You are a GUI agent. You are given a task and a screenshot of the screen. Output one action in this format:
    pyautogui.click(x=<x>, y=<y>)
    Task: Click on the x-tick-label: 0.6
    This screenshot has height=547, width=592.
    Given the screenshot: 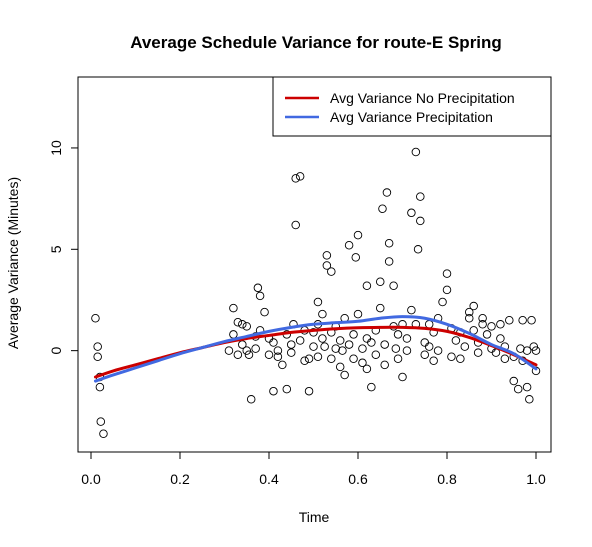 What is the action you would take?
    pyautogui.click(x=358, y=479)
    